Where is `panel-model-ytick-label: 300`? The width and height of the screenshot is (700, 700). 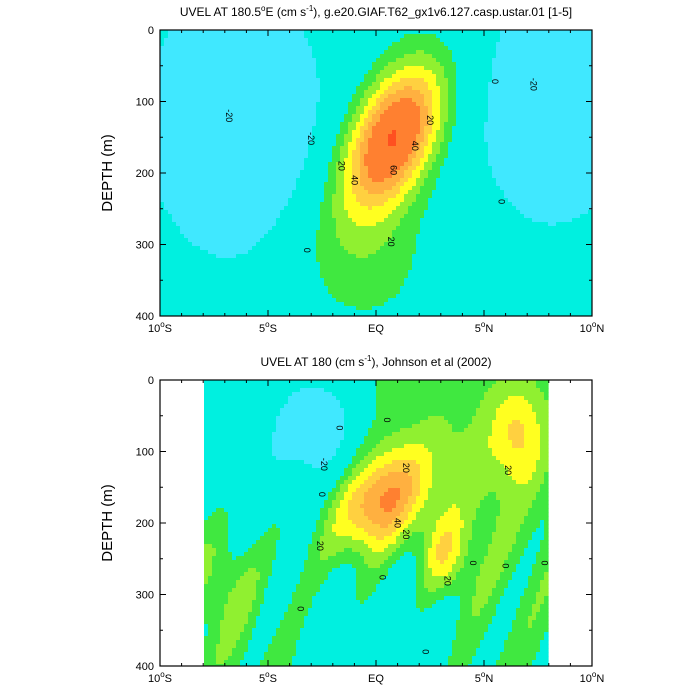 panel-model-ytick-label: 300 is located at coordinates (145, 246).